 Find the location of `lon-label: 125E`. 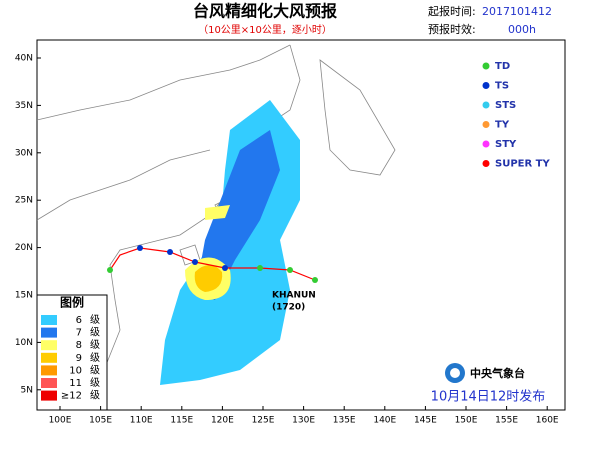

lon-label: 125E is located at coordinates (263, 421).